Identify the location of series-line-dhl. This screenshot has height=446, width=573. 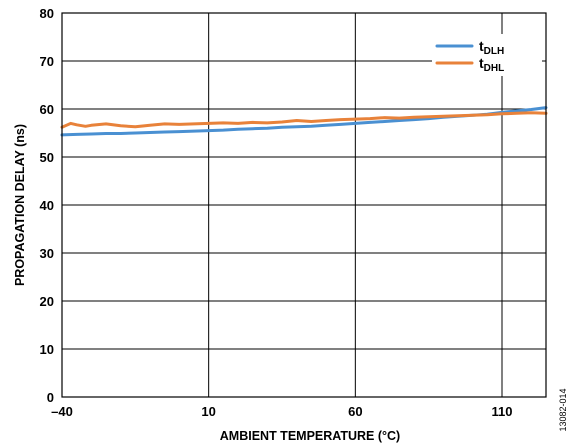
(304, 120).